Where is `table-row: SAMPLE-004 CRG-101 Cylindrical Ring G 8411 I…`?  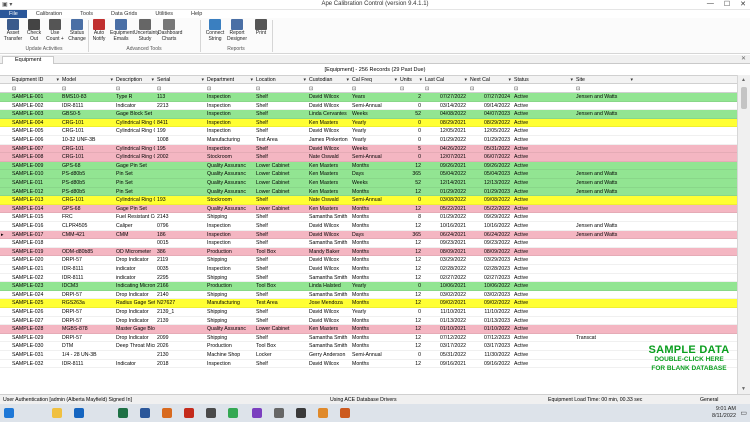
table-row: SAMPLE-004 CRG-101 Cylindrical Ring G 8411 I… is located at coordinates (368, 123).